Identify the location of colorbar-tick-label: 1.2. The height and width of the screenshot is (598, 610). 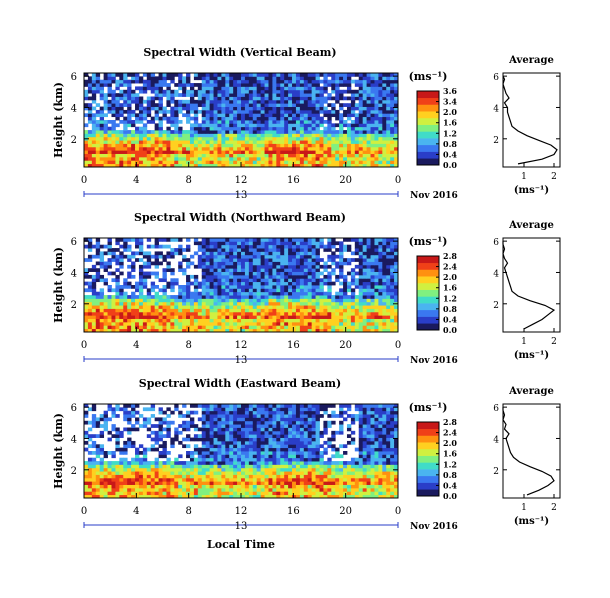
(450, 133).